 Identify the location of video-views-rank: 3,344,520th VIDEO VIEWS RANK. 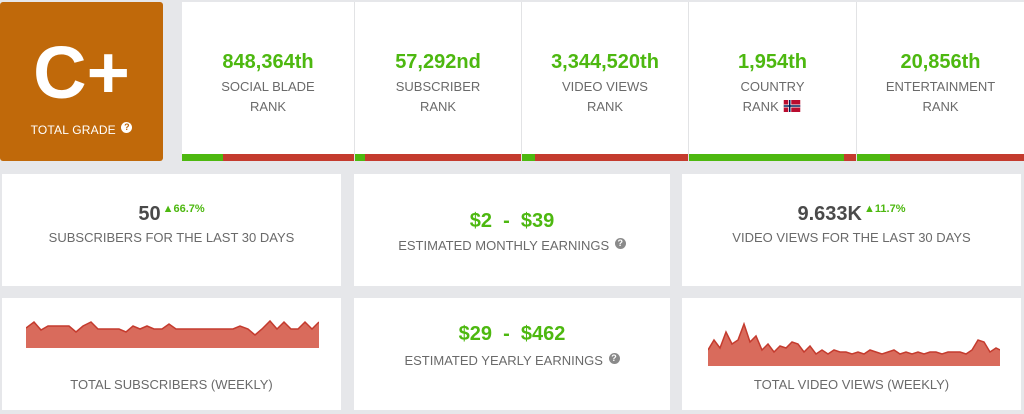
(605, 81).